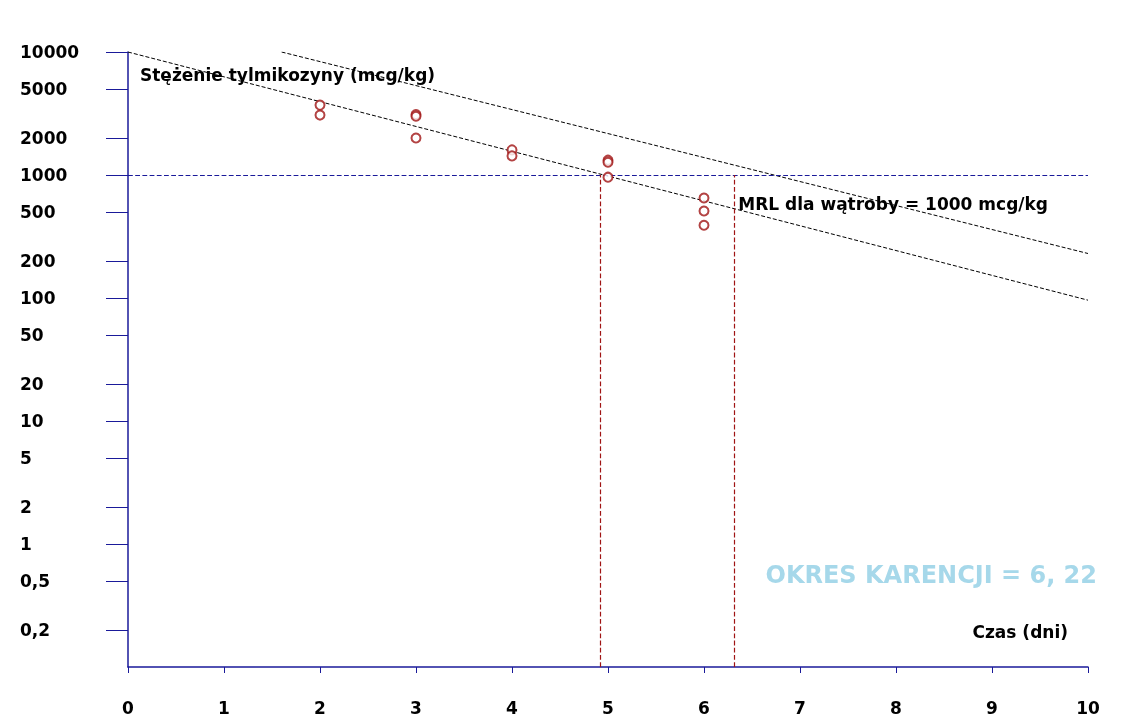 This screenshot has width=1127, height=727. What do you see at coordinates (608, 707) in the screenshot?
I see `x-tick-label: 5` at bounding box center [608, 707].